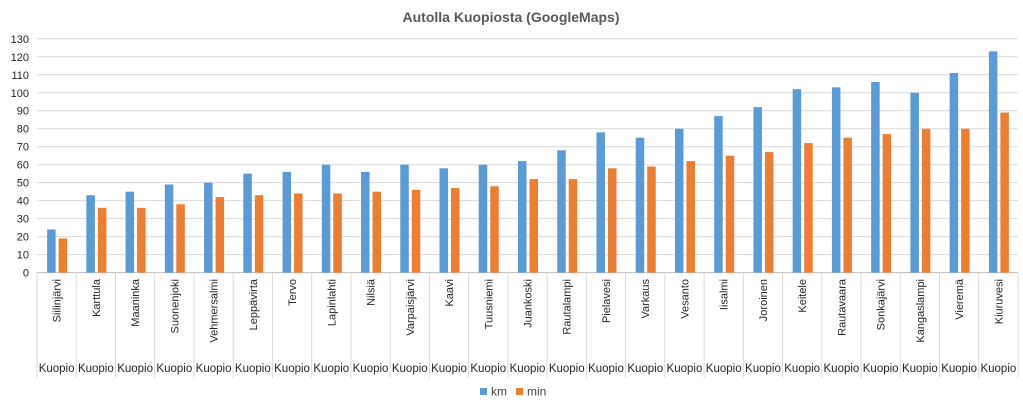  I want to click on legend-swatch-km, so click(483, 391).